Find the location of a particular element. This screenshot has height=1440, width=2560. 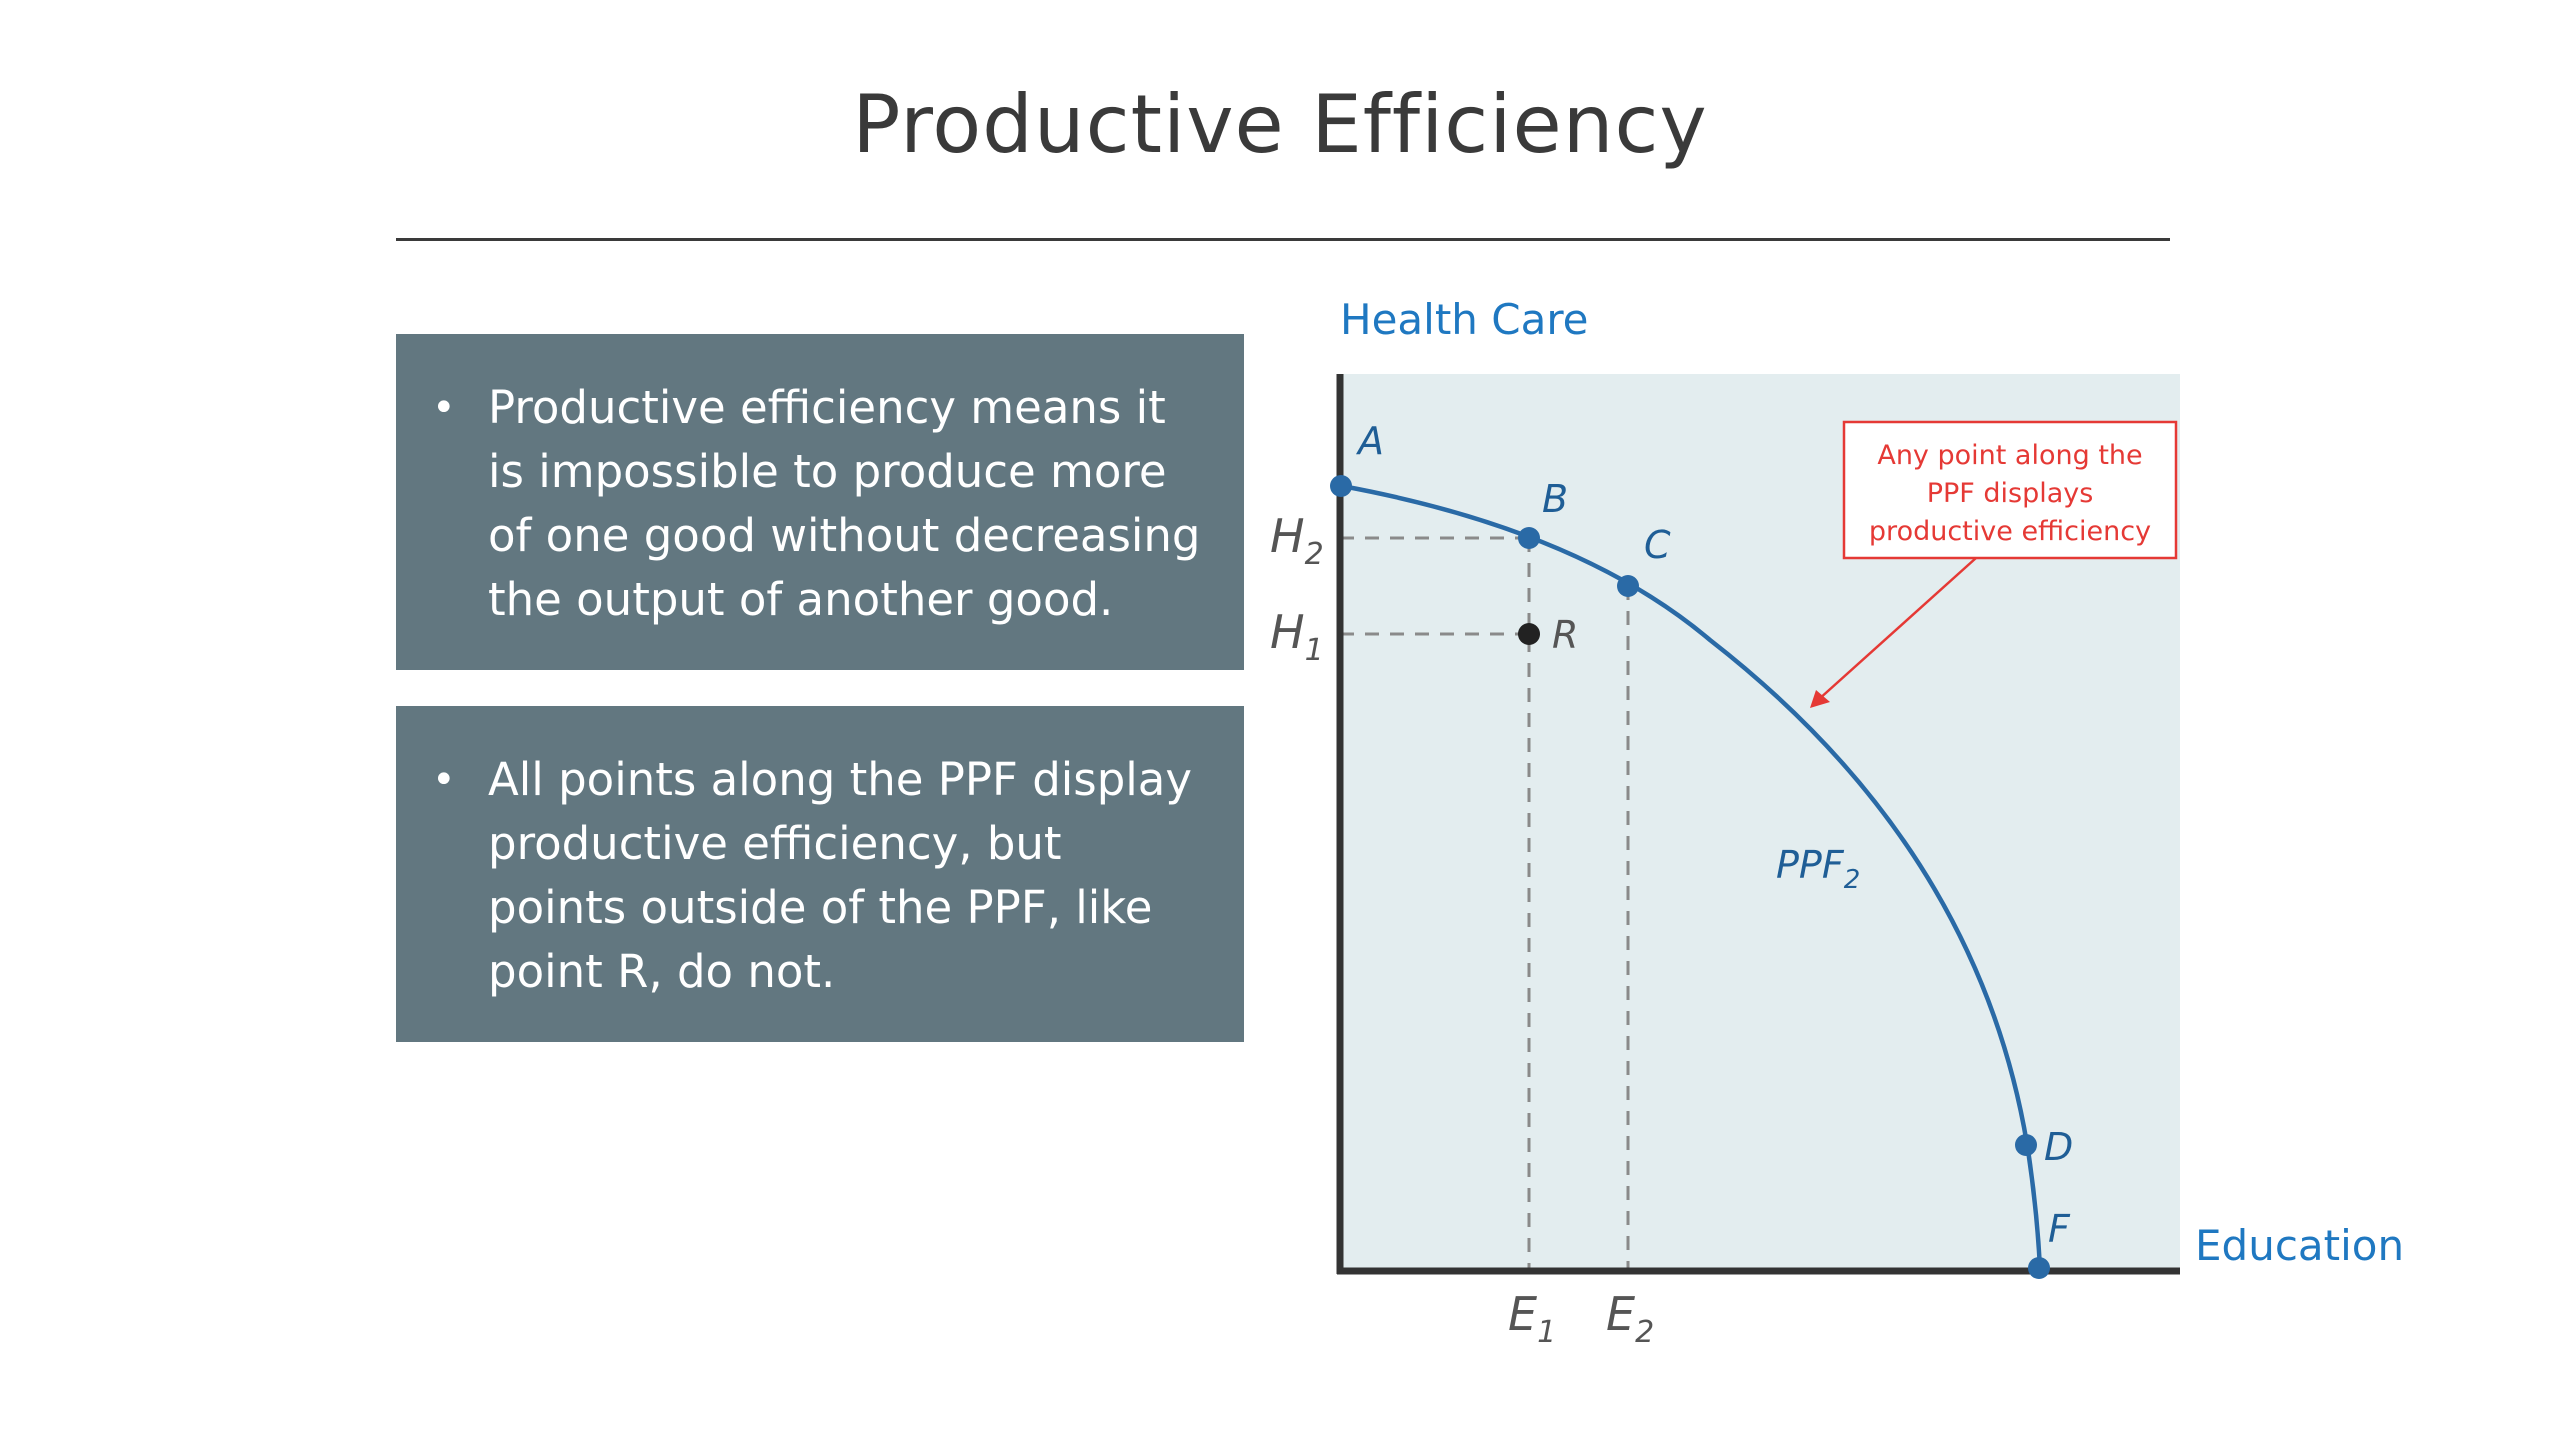

ppf-curve-label: PPF2 is located at coordinates (1818, 869).